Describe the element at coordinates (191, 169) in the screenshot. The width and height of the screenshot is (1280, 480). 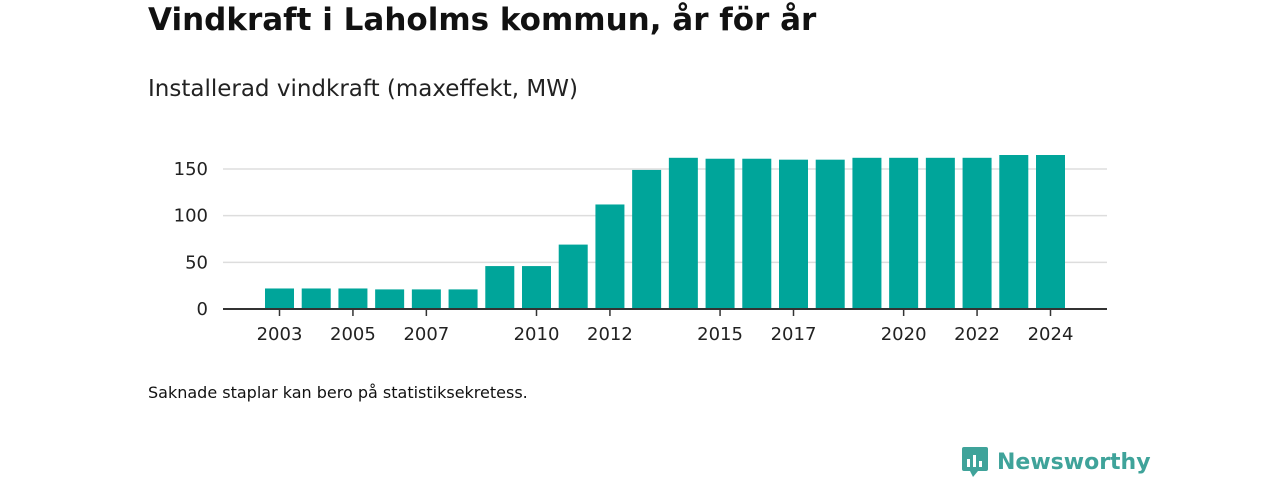
I see `y-tick-label: 150` at that location.